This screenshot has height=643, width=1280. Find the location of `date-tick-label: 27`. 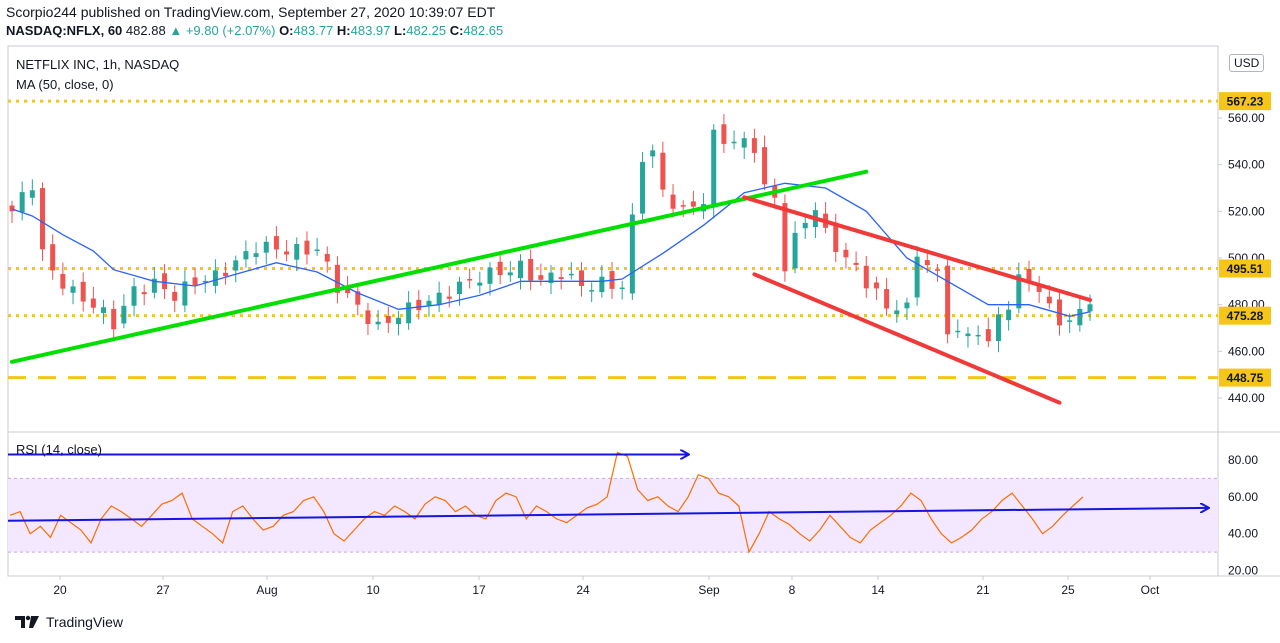

date-tick-label: 27 is located at coordinates (163, 590).